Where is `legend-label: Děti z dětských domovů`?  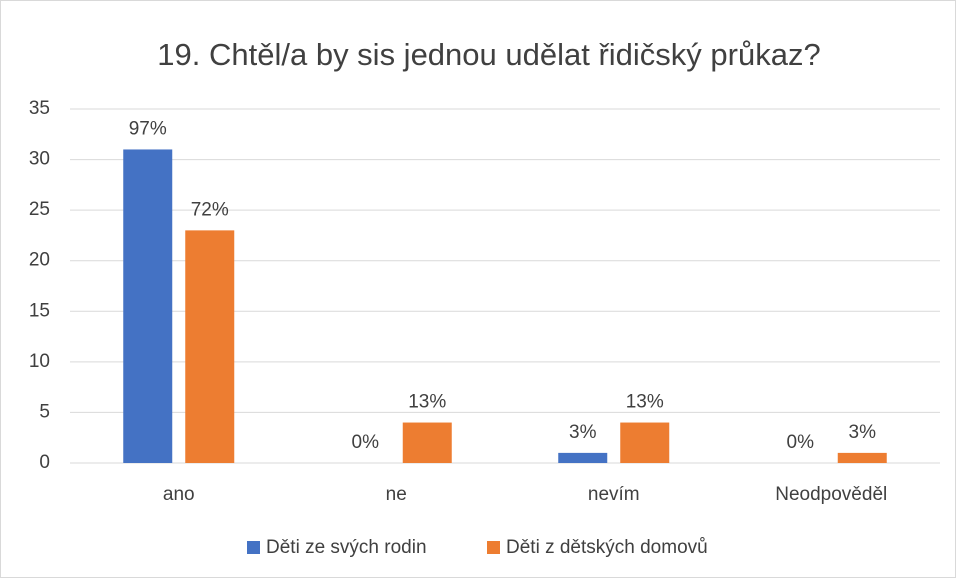
legend-label: Děti z dětských domovů is located at coordinates (607, 547).